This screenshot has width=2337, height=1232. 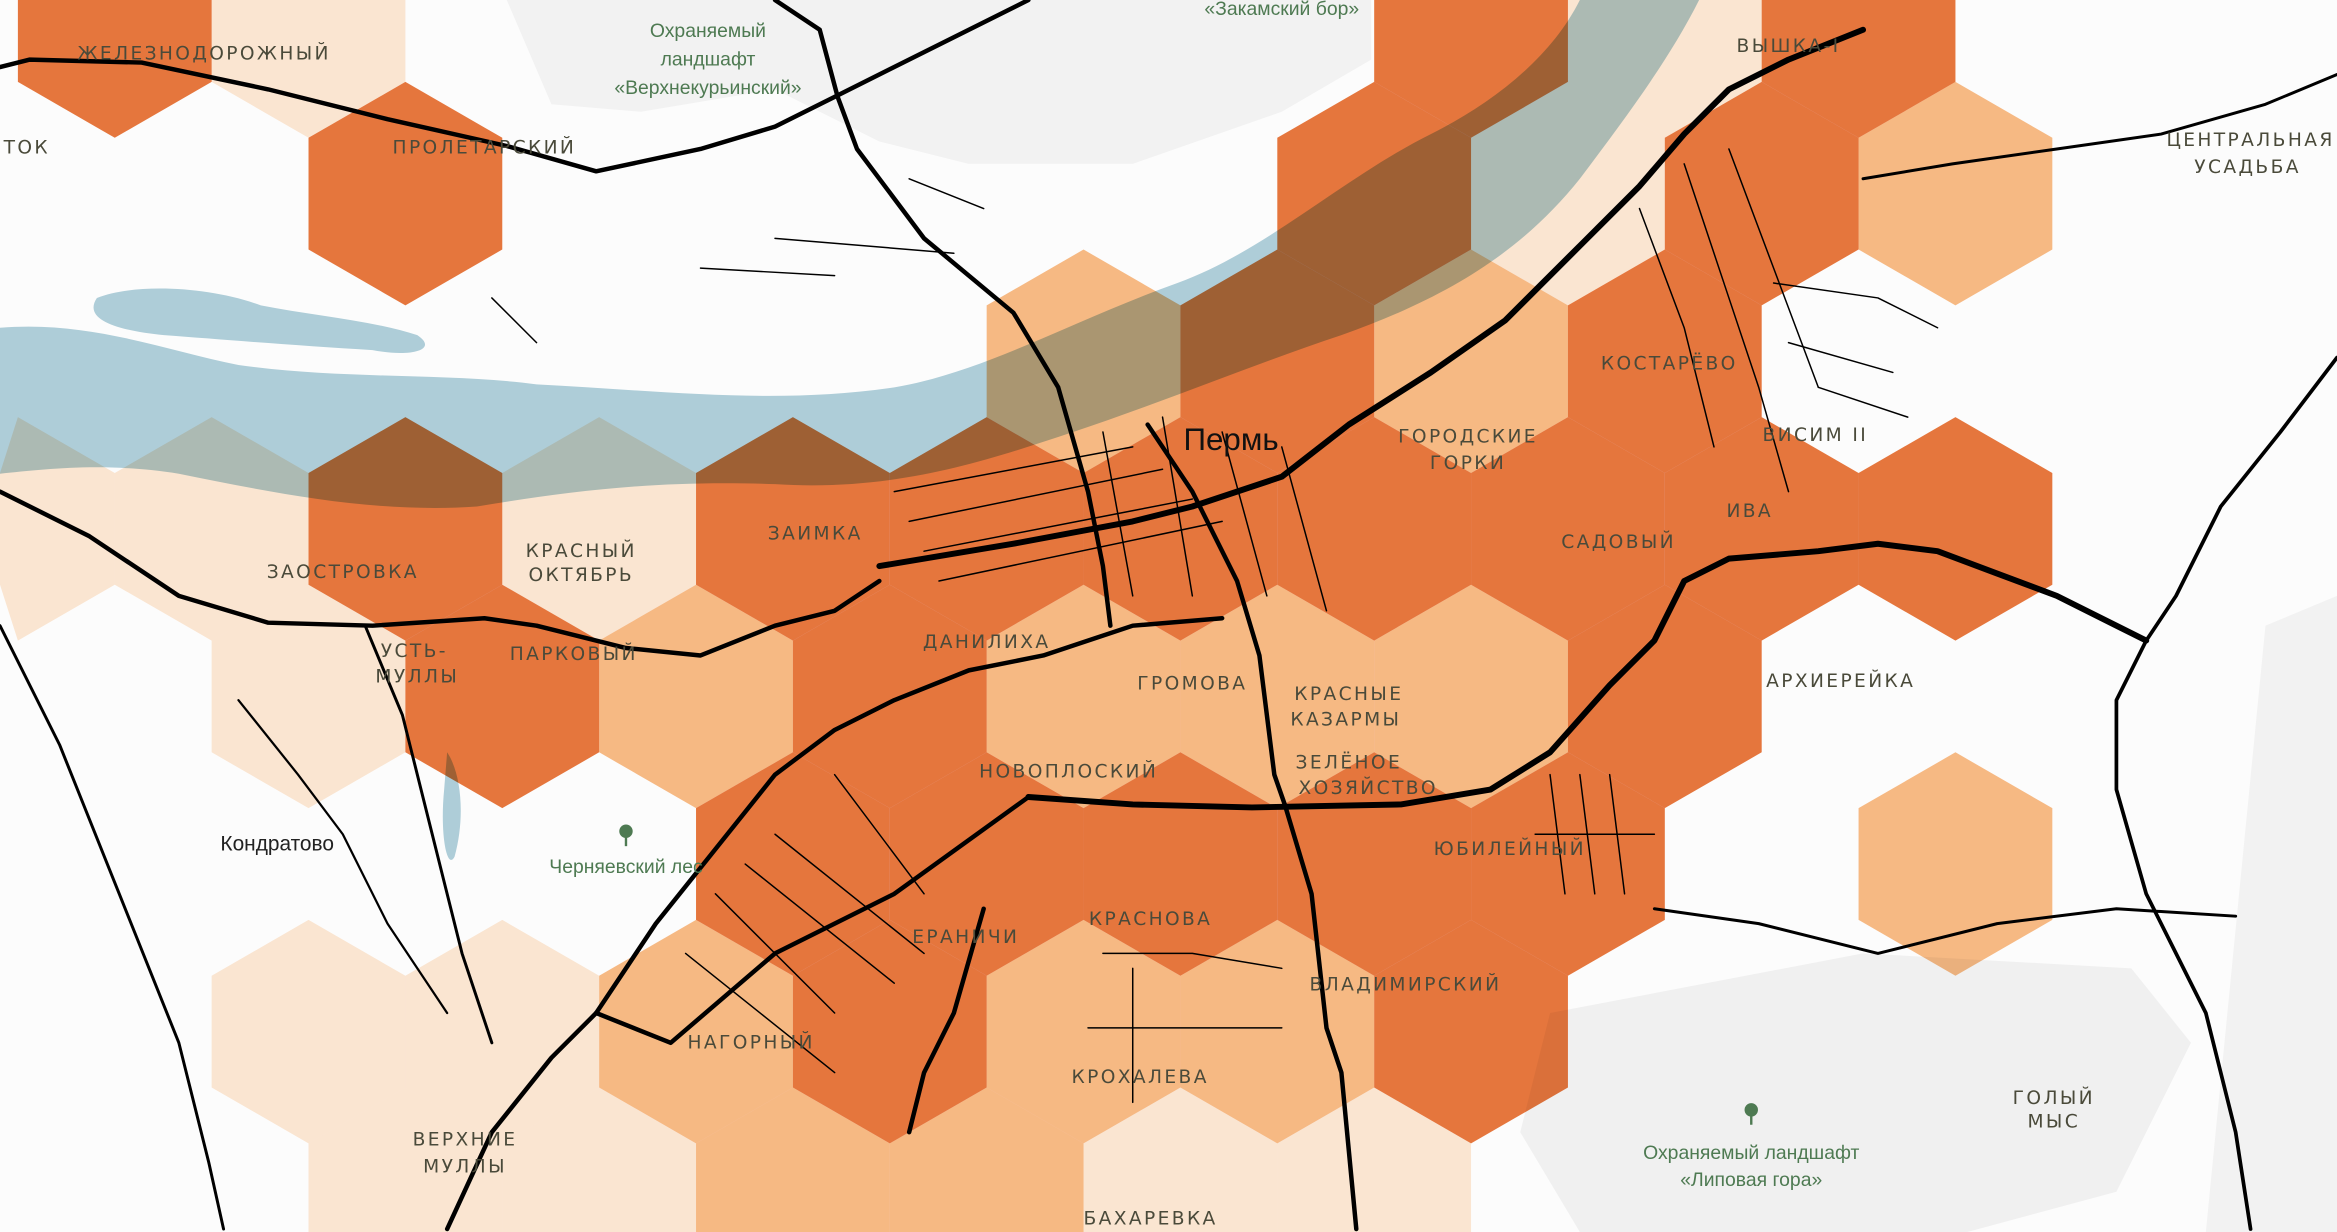 I want to click on label-city-perm: Пермь, so click(x=1231, y=439).